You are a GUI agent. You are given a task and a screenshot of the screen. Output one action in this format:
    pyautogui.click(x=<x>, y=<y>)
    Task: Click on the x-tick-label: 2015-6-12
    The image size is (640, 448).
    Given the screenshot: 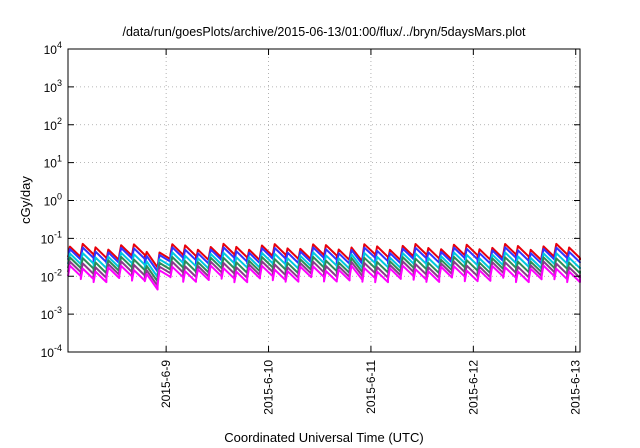 What is the action you would take?
    pyautogui.click(x=473, y=387)
    